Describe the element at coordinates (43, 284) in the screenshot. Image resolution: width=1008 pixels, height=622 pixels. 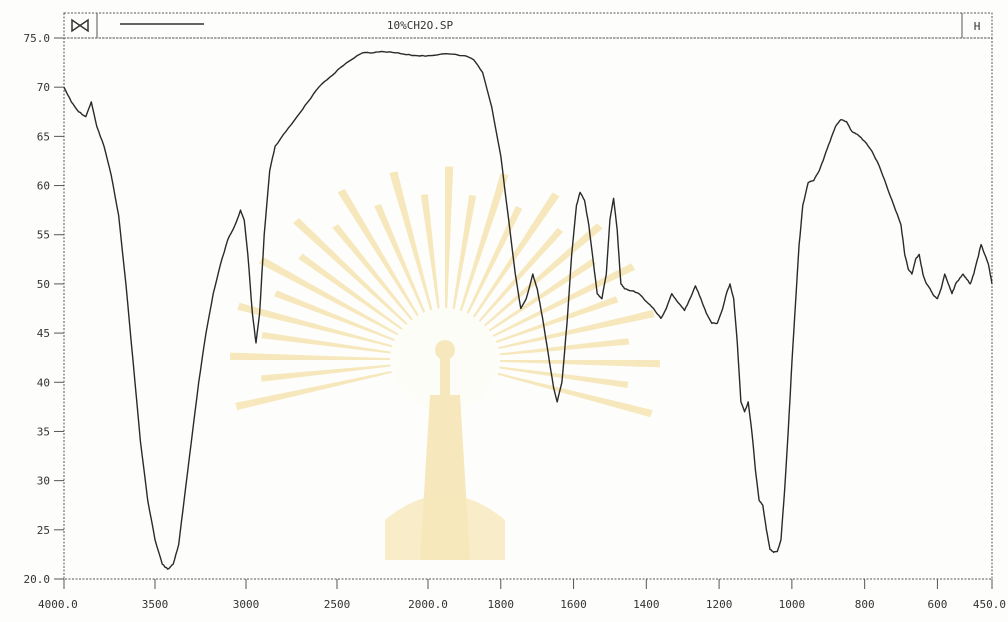
I see `y-tick-label-50: 50` at that location.